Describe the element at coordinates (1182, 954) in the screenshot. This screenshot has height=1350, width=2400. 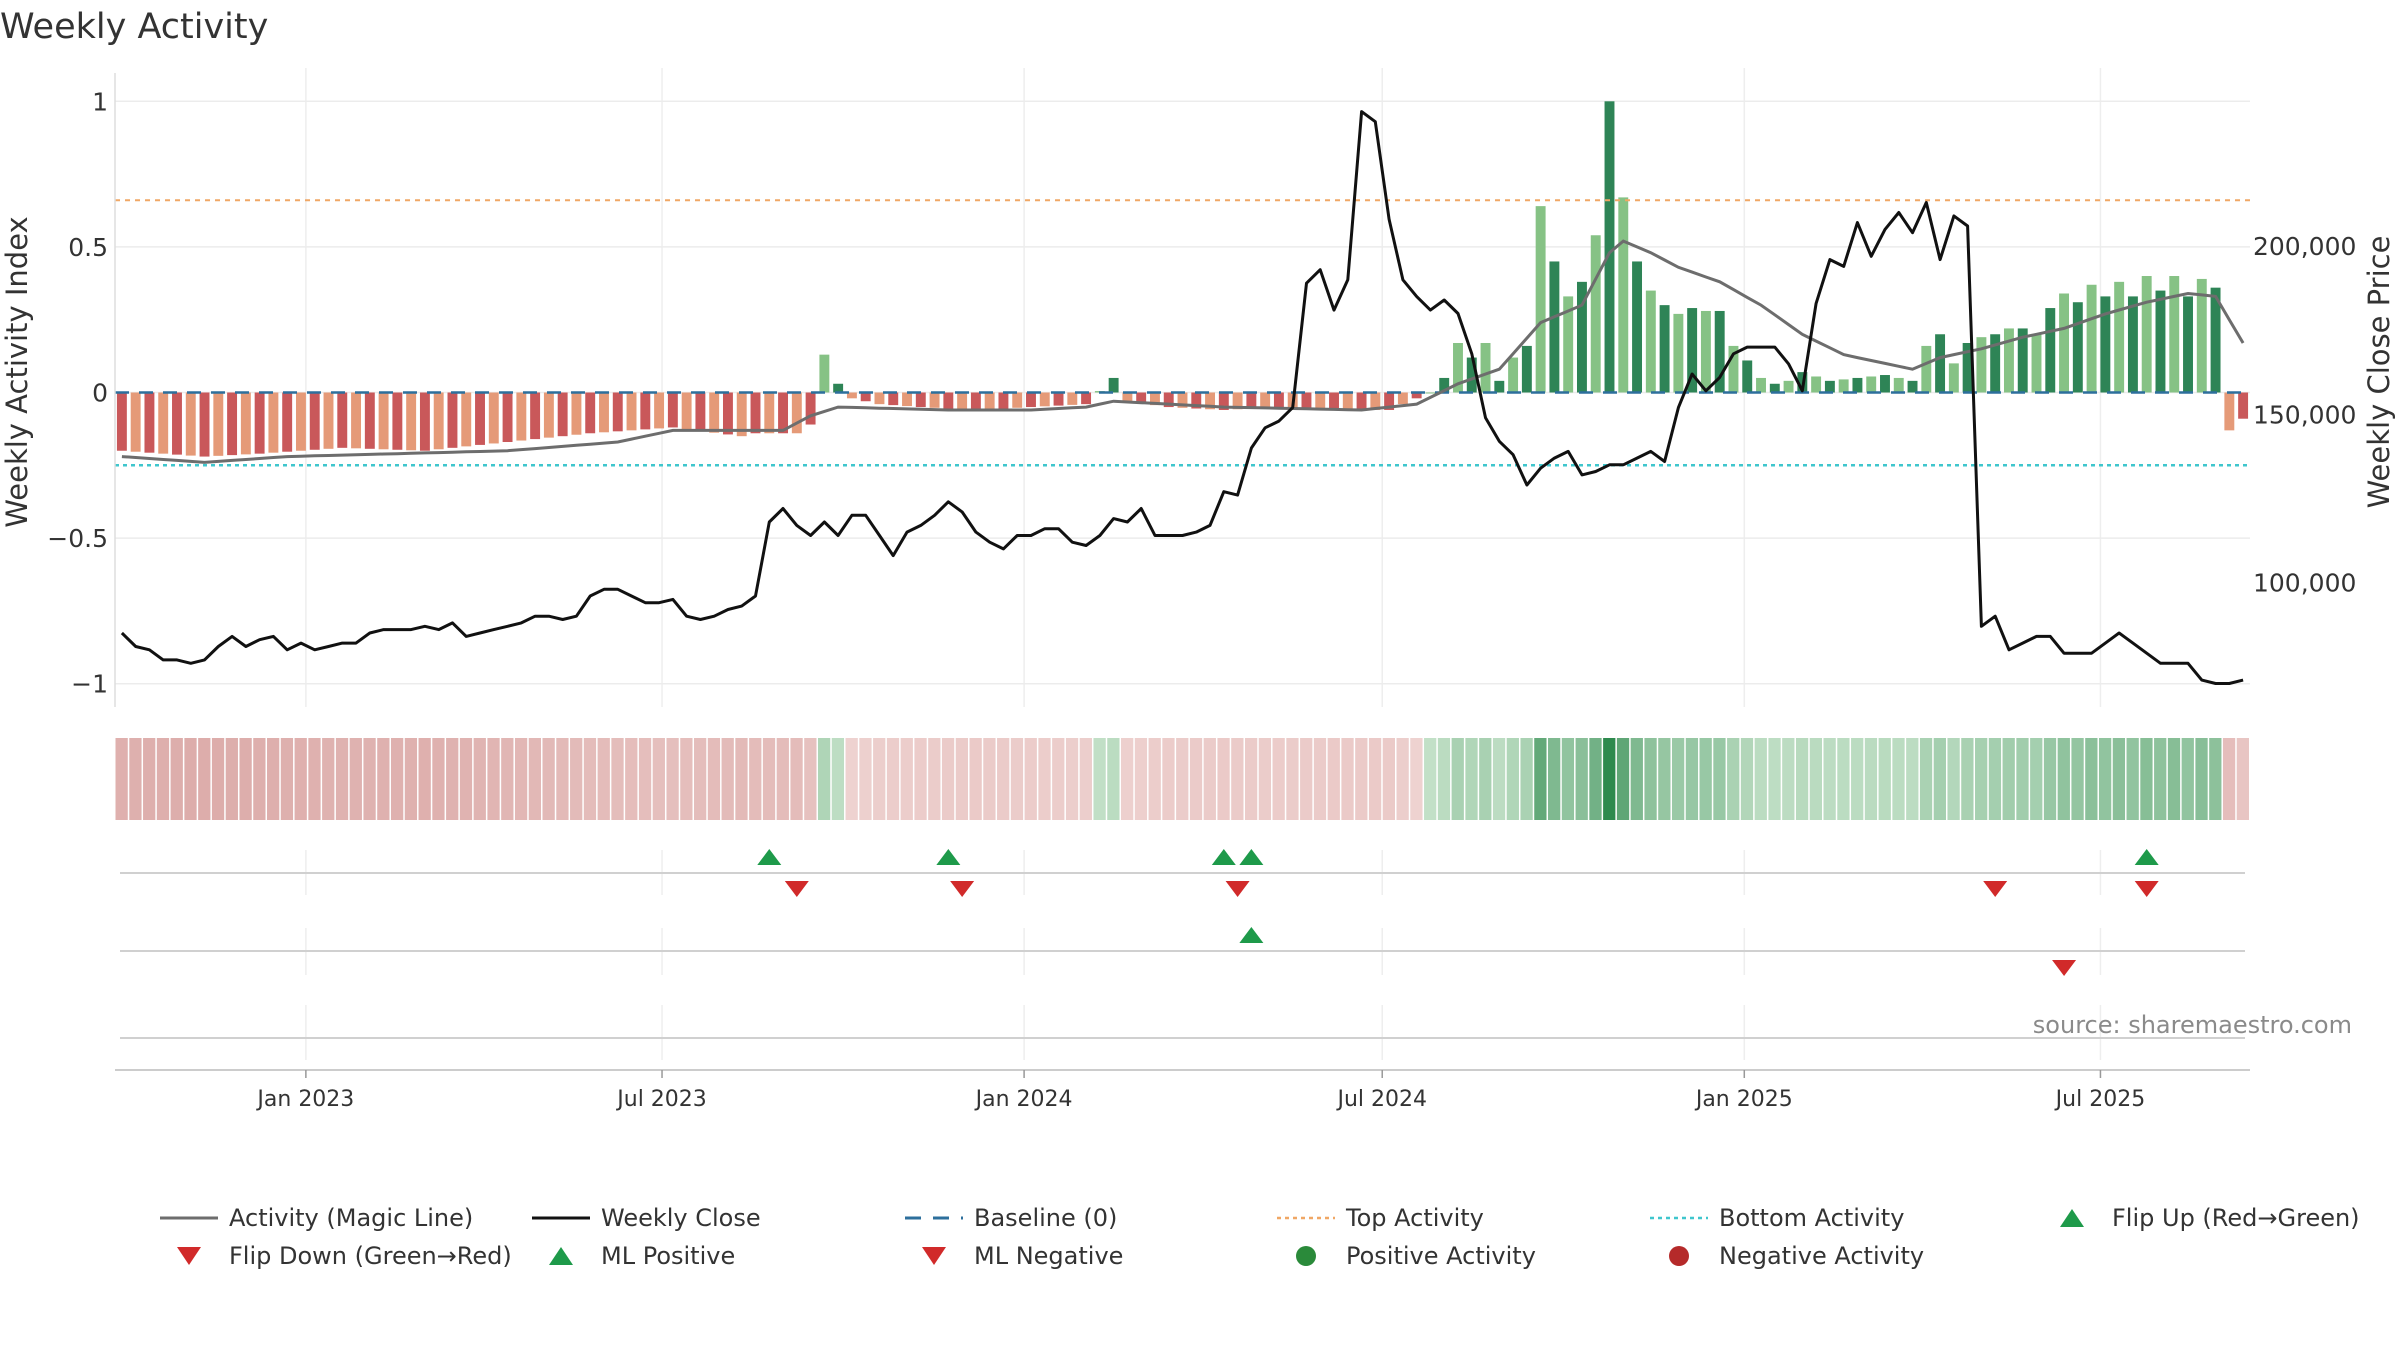
I see `event-rows` at that location.